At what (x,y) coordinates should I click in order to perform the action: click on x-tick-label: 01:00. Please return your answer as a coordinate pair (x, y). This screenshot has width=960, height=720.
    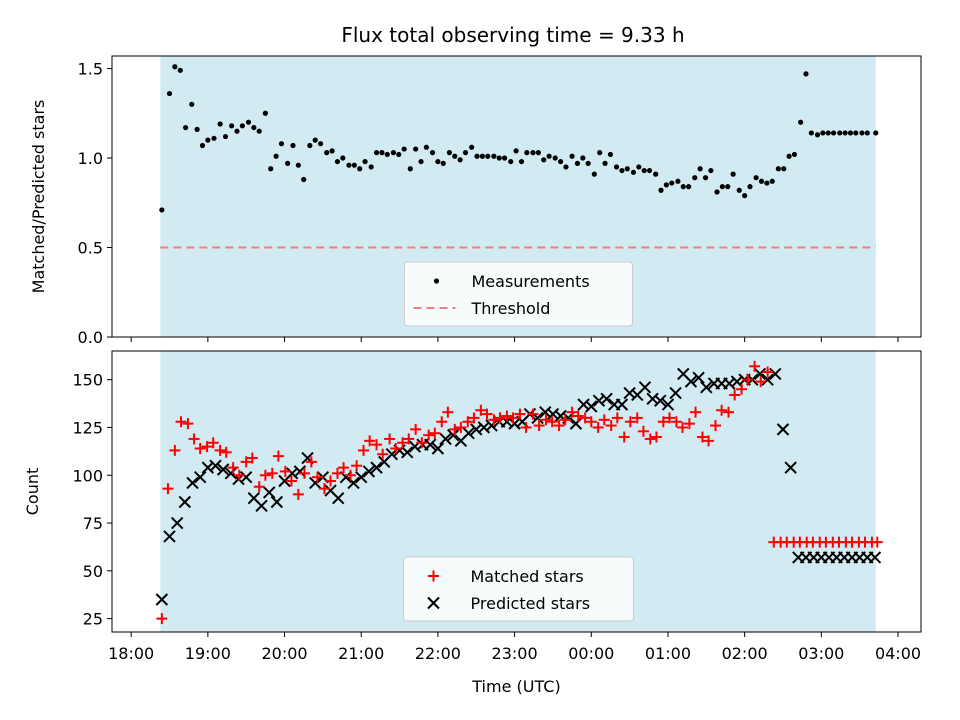
    Looking at the image, I should click on (668, 653).